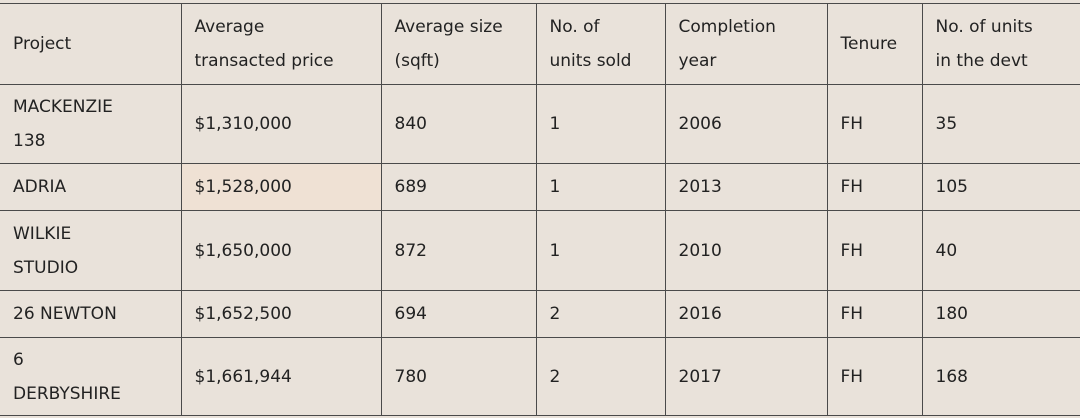 The height and width of the screenshot is (418, 1080). I want to click on cell-text: 2010, so click(753, 251).